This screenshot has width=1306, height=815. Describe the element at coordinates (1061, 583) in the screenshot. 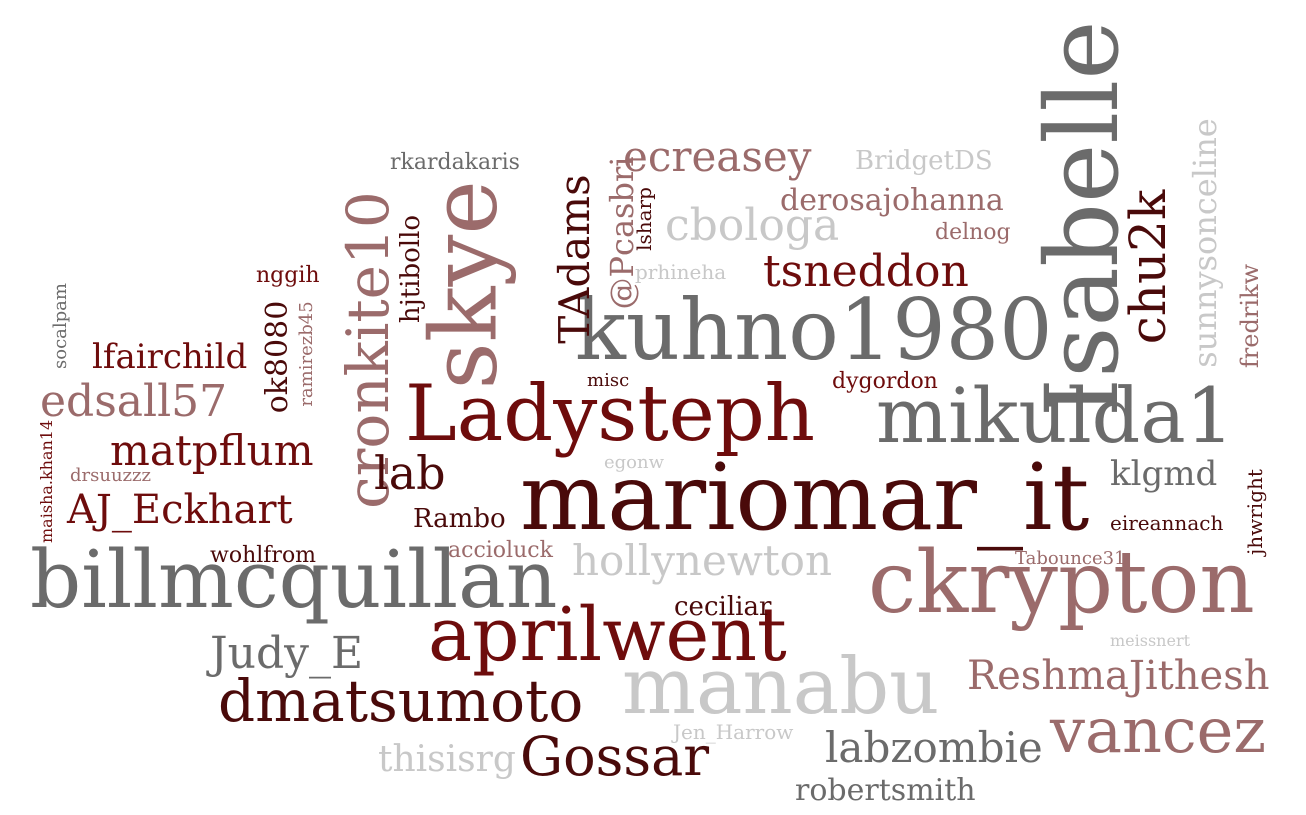

I see `word-ckrypton: ckrypton` at that location.